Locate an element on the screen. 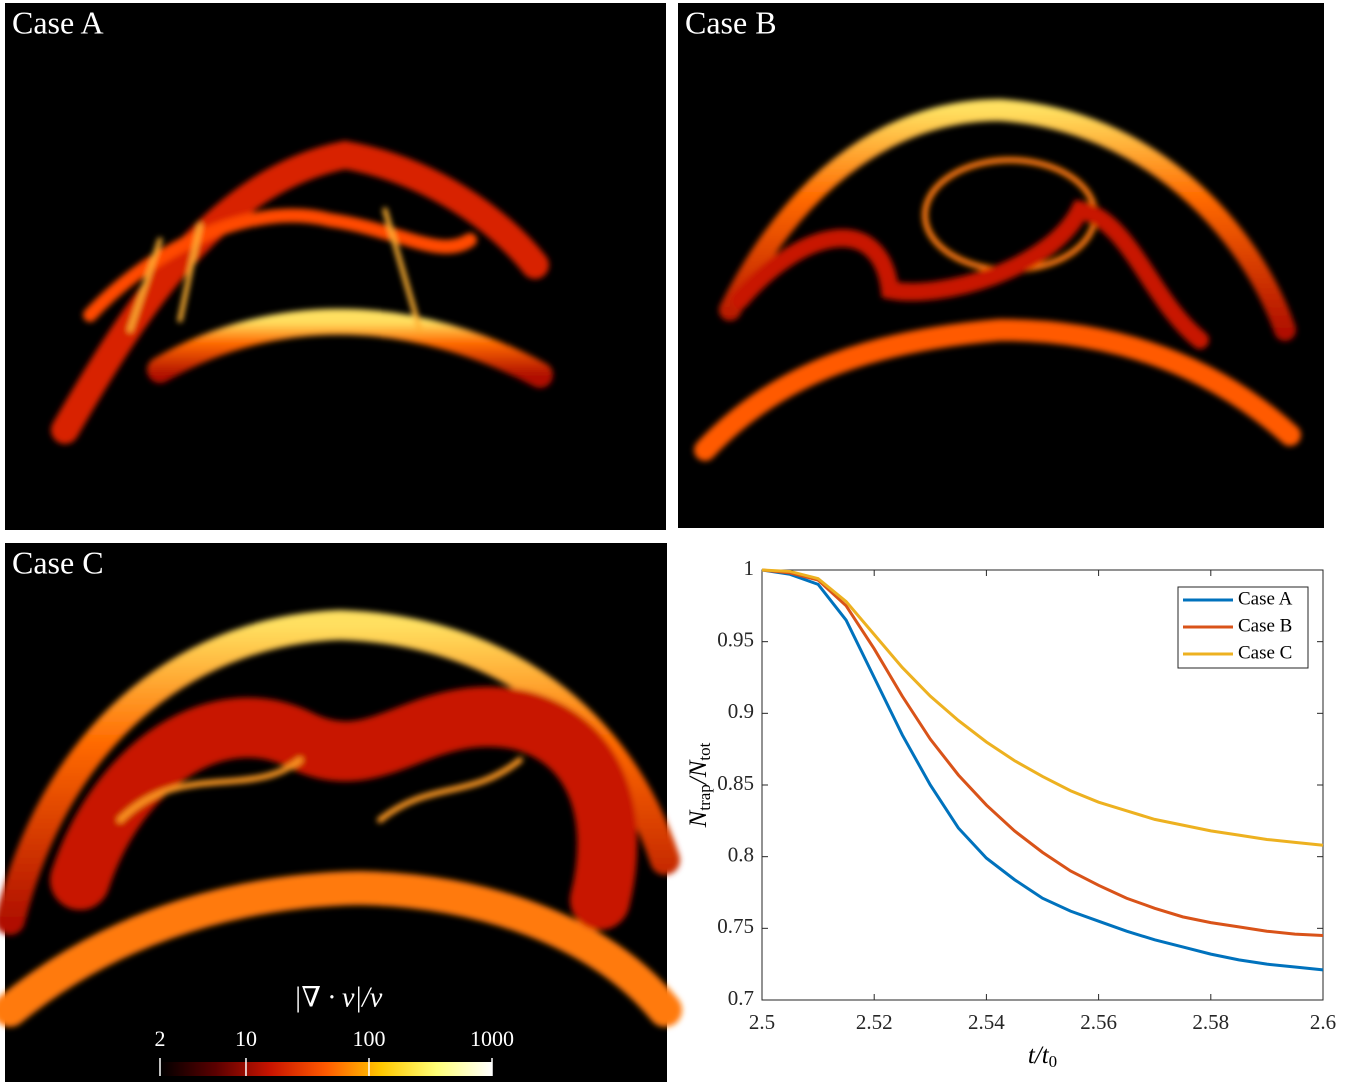  colorbar-tick-label: 100 is located at coordinates (368, 1038).